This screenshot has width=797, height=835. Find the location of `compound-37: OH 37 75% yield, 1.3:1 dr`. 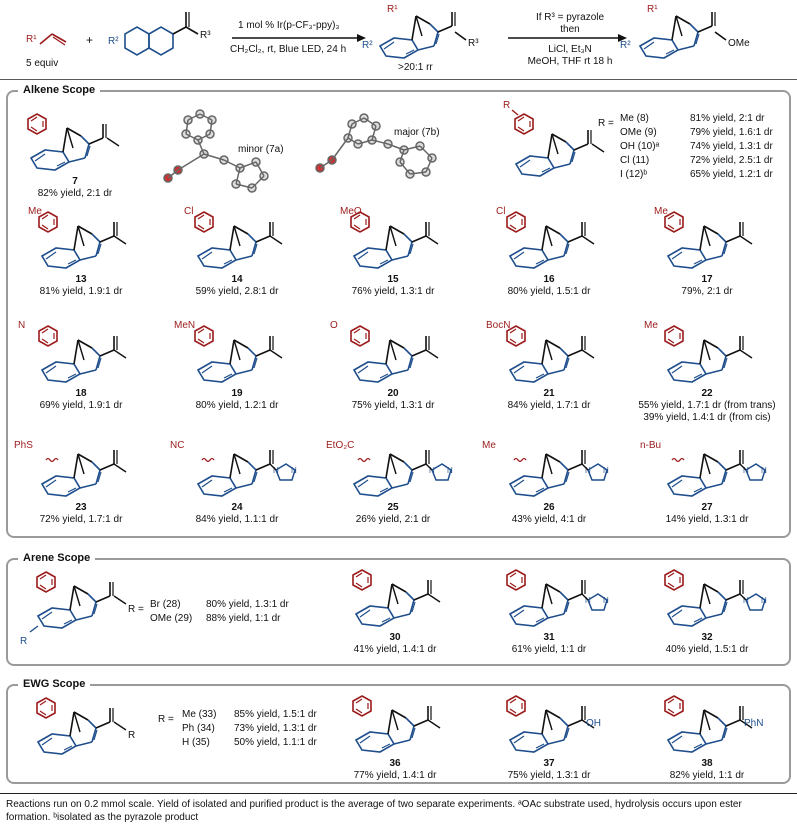

compound-37: OH 37 75% yield, 1.3:1 dr is located at coordinates (549, 736).